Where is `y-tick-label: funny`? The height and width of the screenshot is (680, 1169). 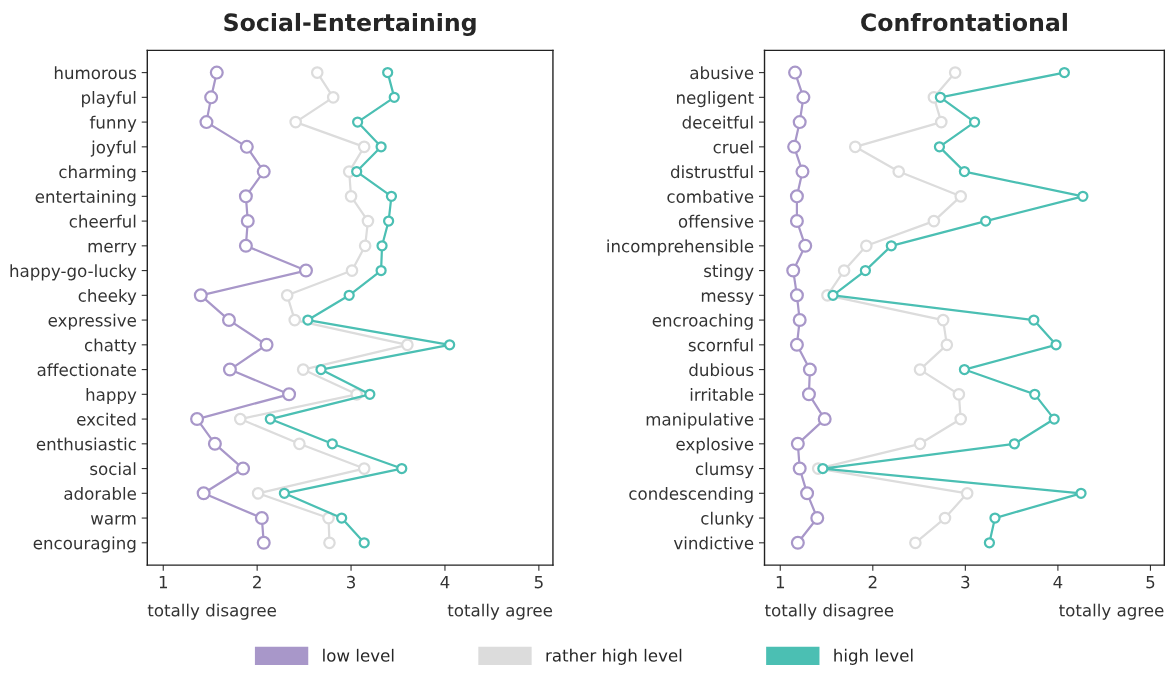
y-tick-label: funny is located at coordinates (113, 123).